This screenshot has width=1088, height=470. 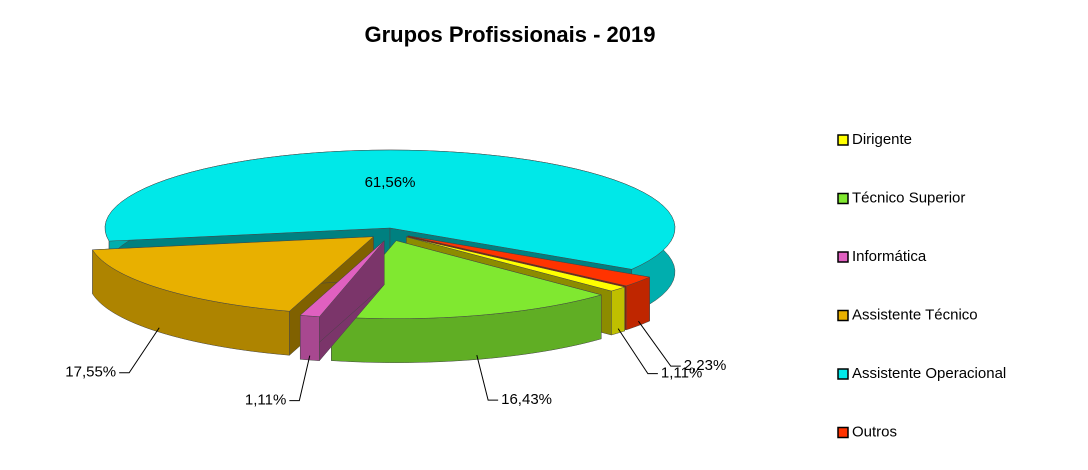 I want to click on legend-label: Dirigente, so click(x=882, y=139).